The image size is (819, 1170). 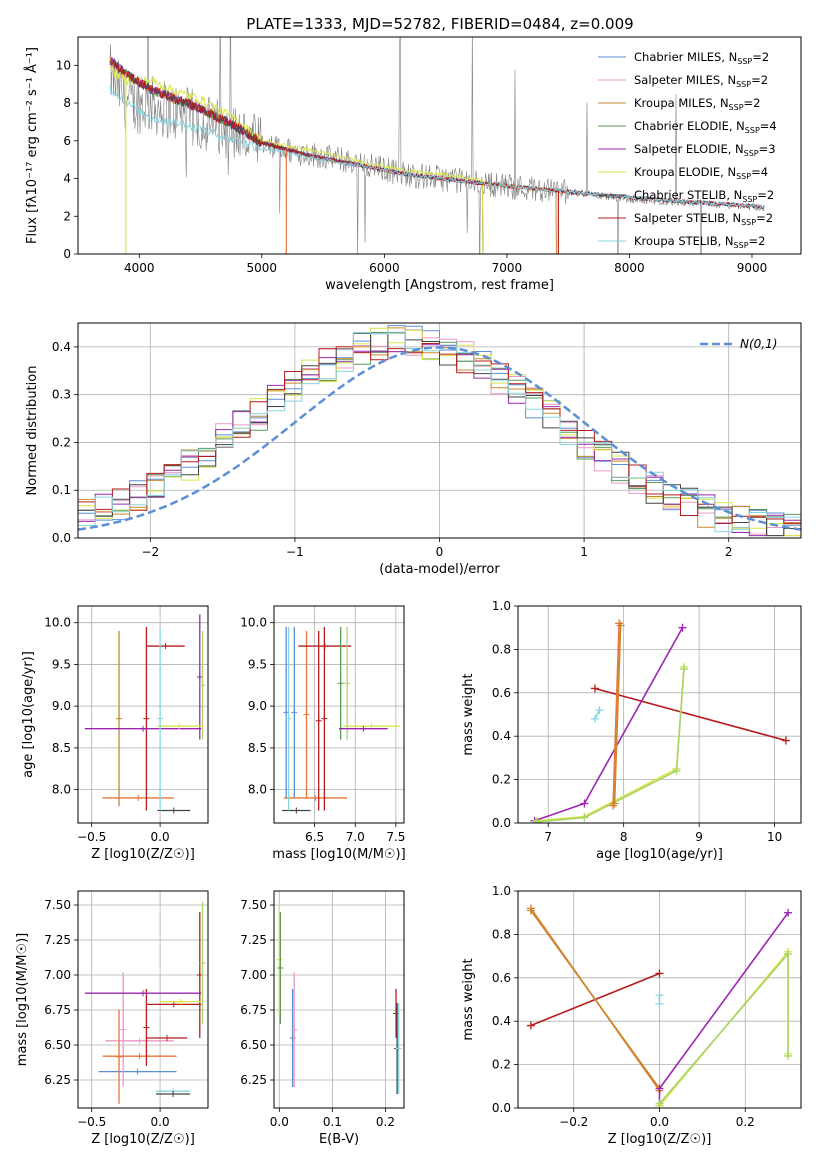 I want to click on legend-label: Kroupa ELODIE, NSSP=4, so click(x=701, y=173).